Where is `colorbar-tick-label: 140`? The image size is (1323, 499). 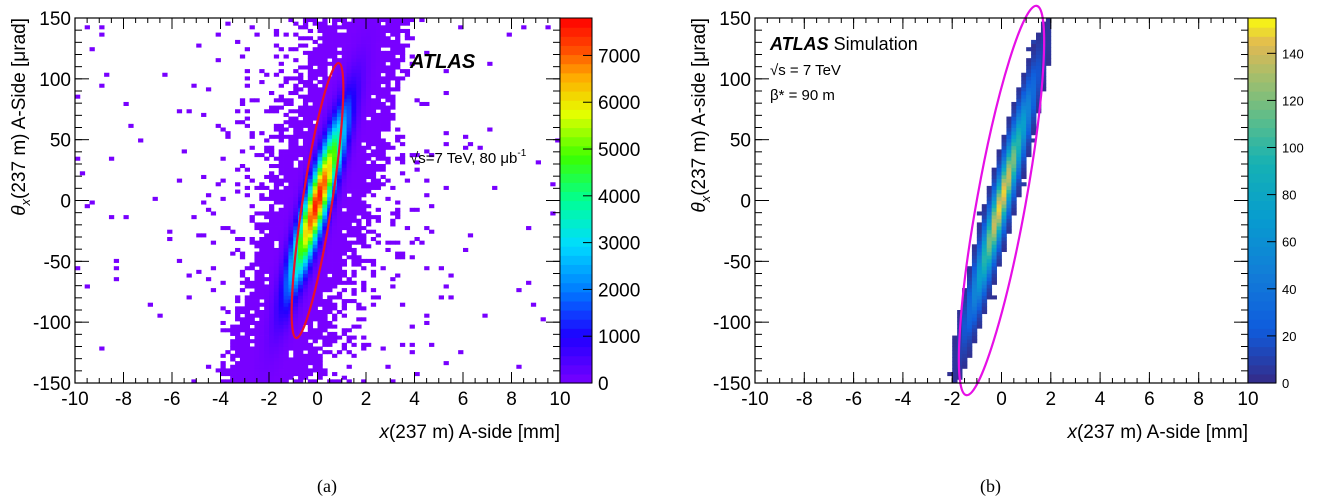
colorbar-tick-label: 140 is located at coordinates (1293, 53).